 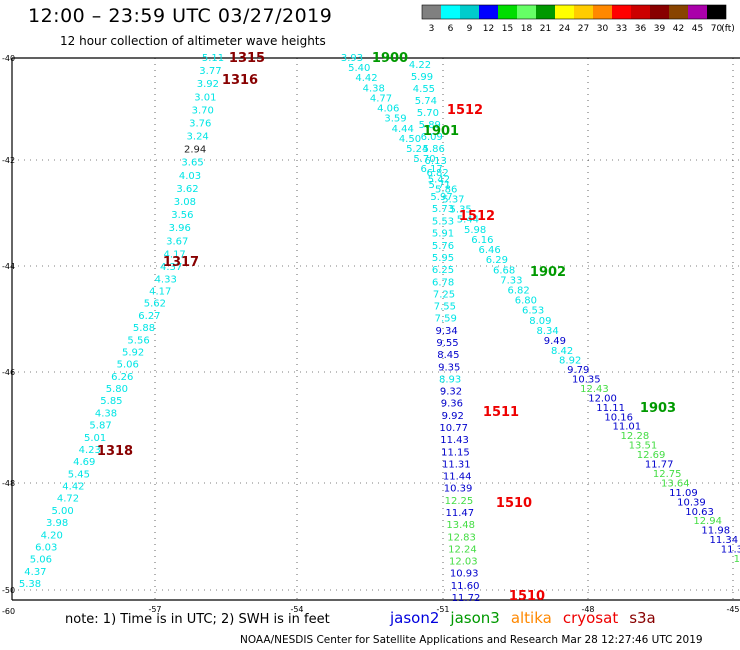 What do you see at coordinates (507, 29) in the screenshot?
I see `scale-label: 15` at bounding box center [507, 29].